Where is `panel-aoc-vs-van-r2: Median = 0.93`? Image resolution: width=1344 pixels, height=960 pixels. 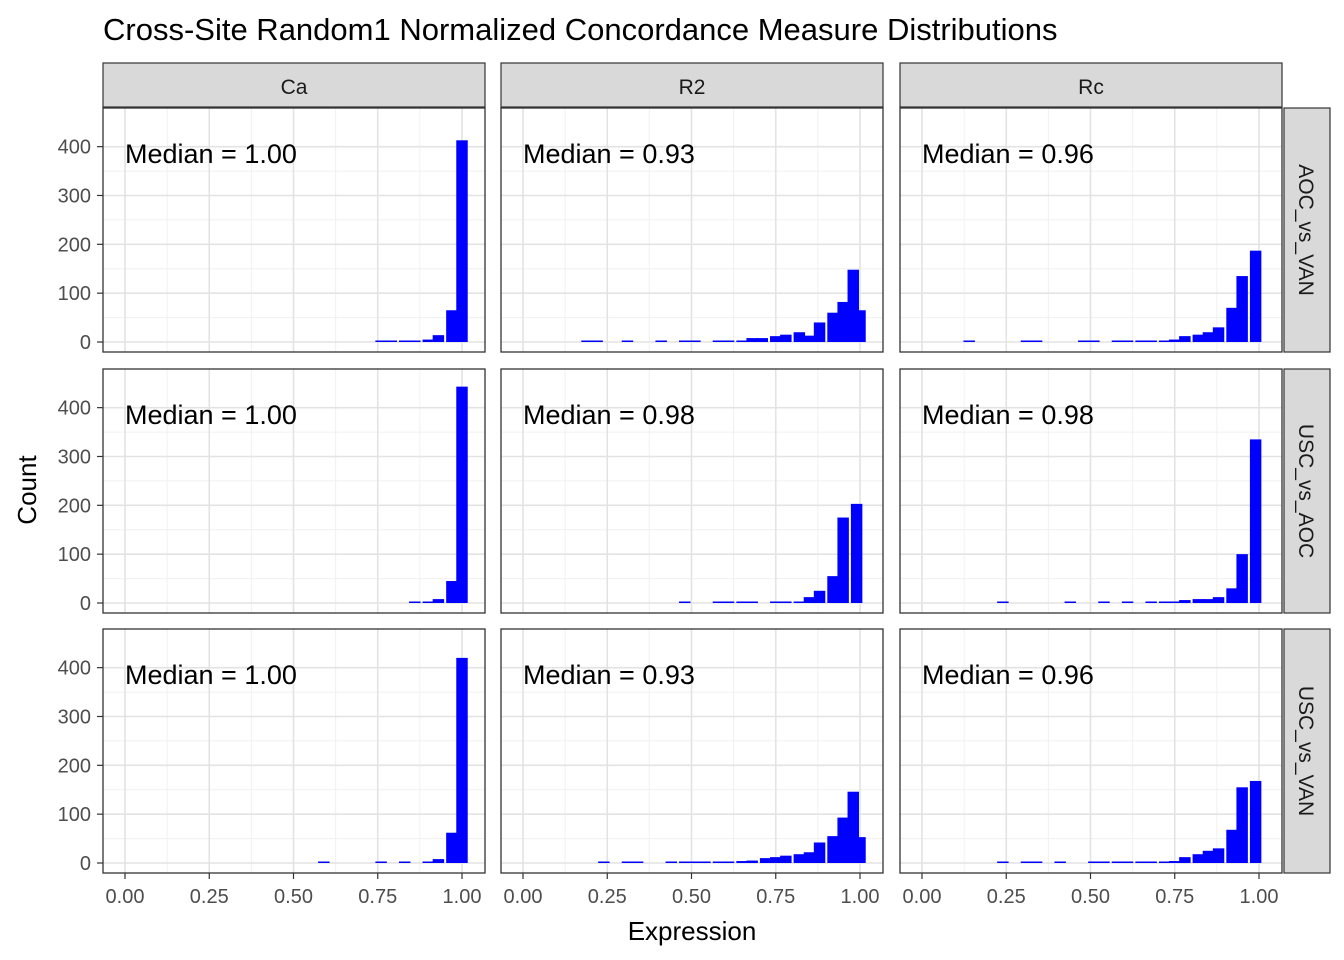 panel-aoc-vs-van-r2: Median = 0.93 is located at coordinates (692, 230).